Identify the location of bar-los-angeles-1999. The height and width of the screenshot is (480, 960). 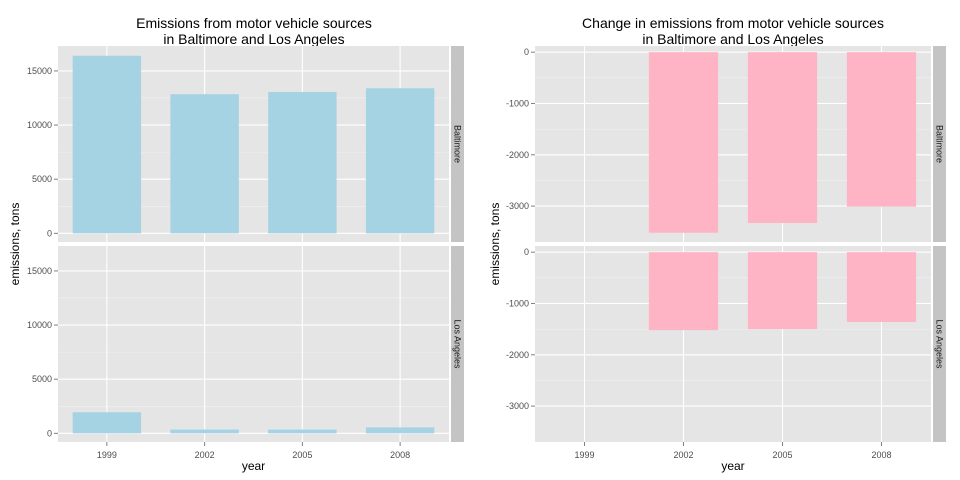
(107, 423).